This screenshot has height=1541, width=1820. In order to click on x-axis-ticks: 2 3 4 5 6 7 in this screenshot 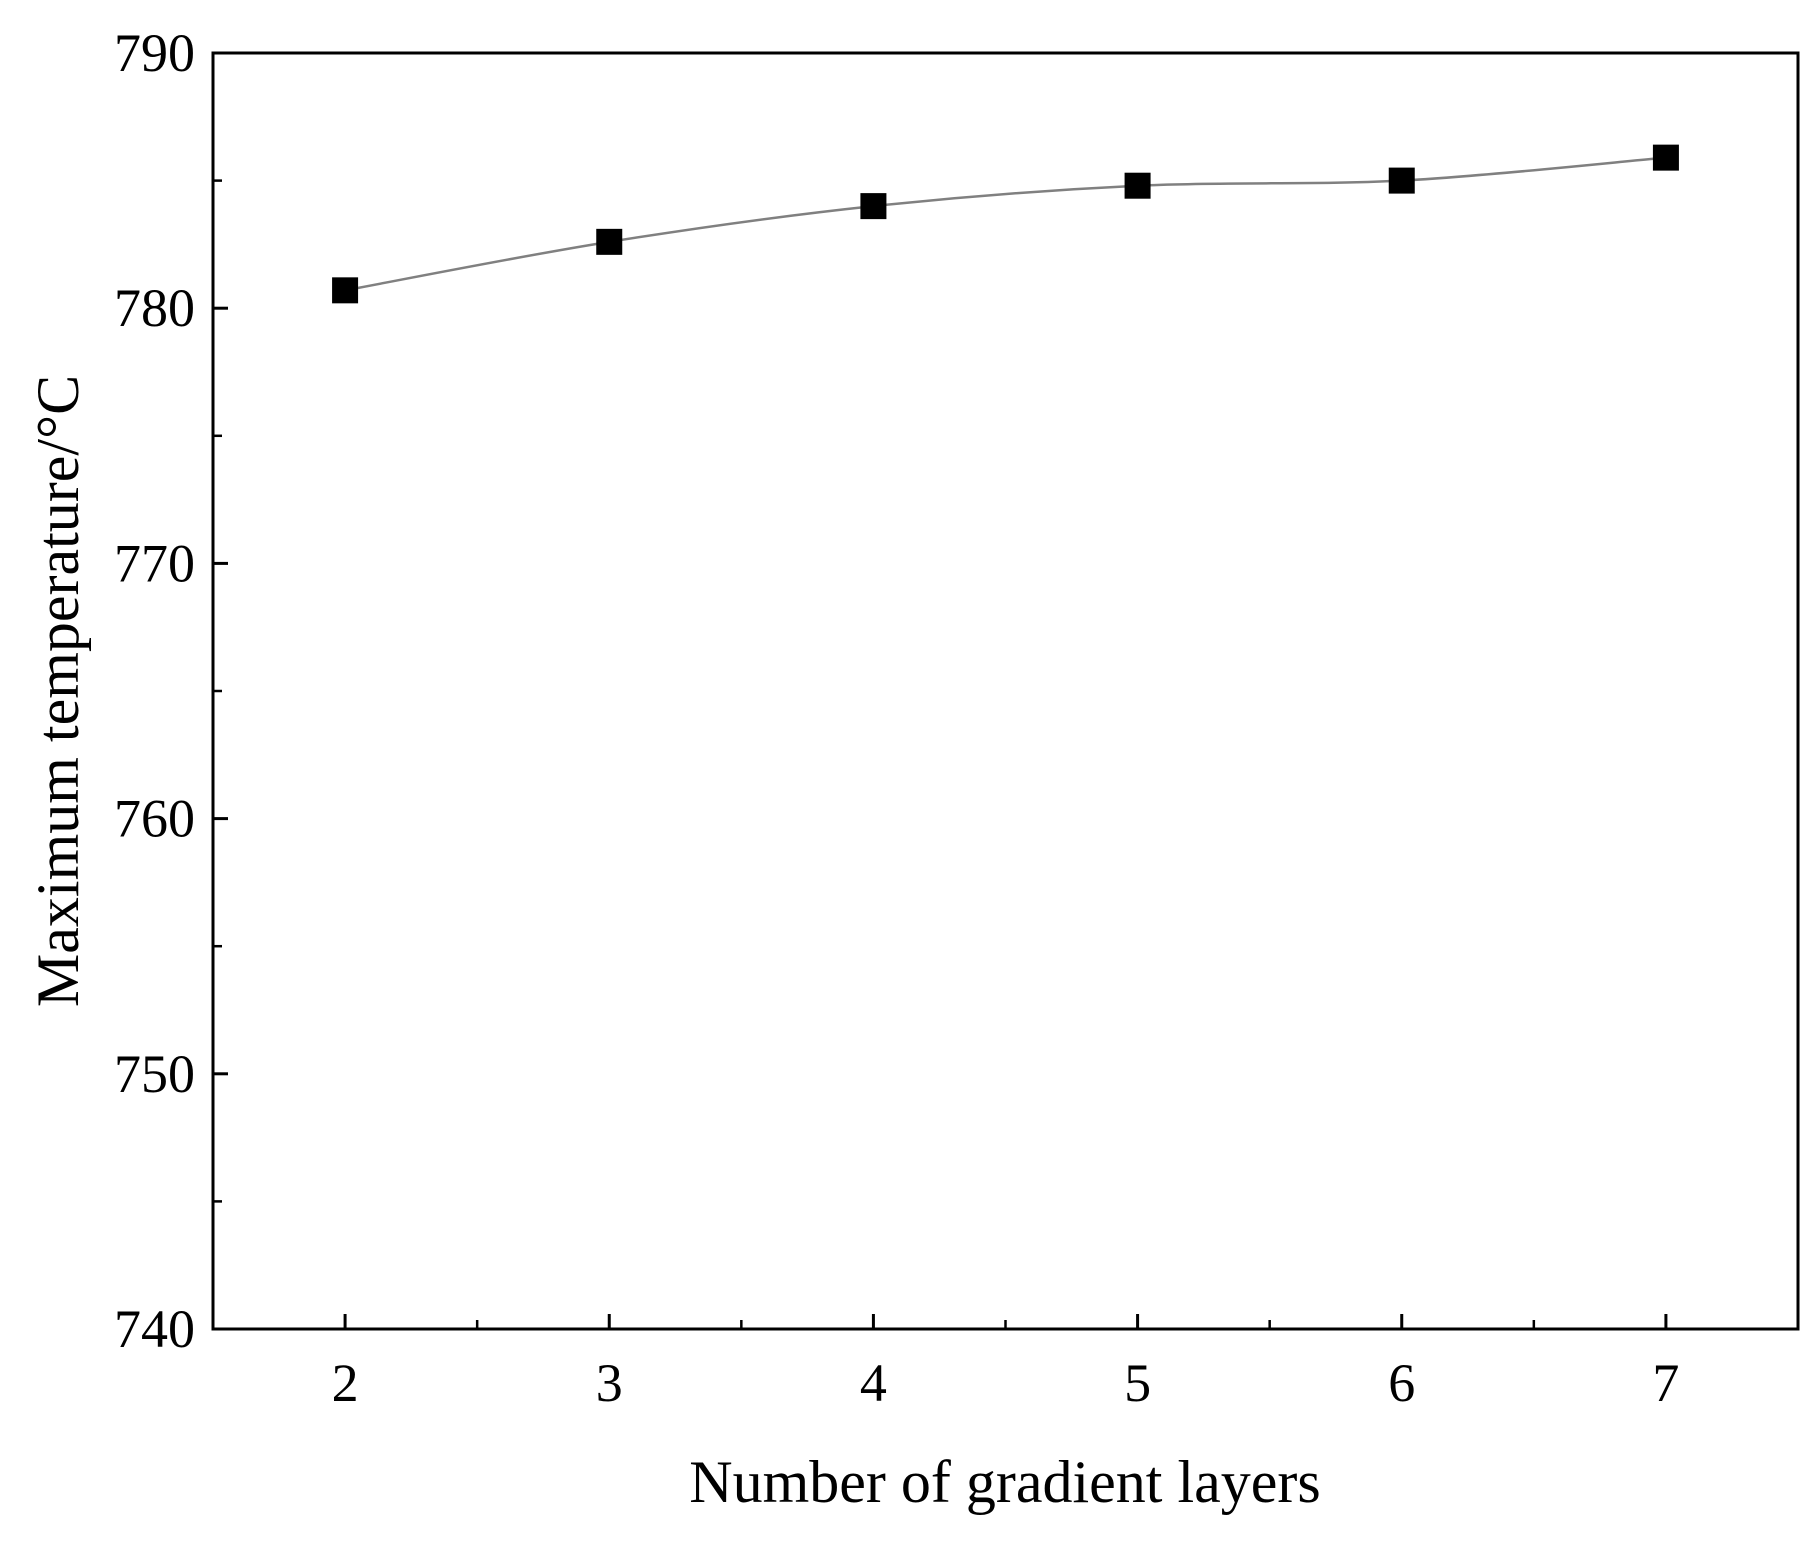, I will do `click(1005, 1363)`.